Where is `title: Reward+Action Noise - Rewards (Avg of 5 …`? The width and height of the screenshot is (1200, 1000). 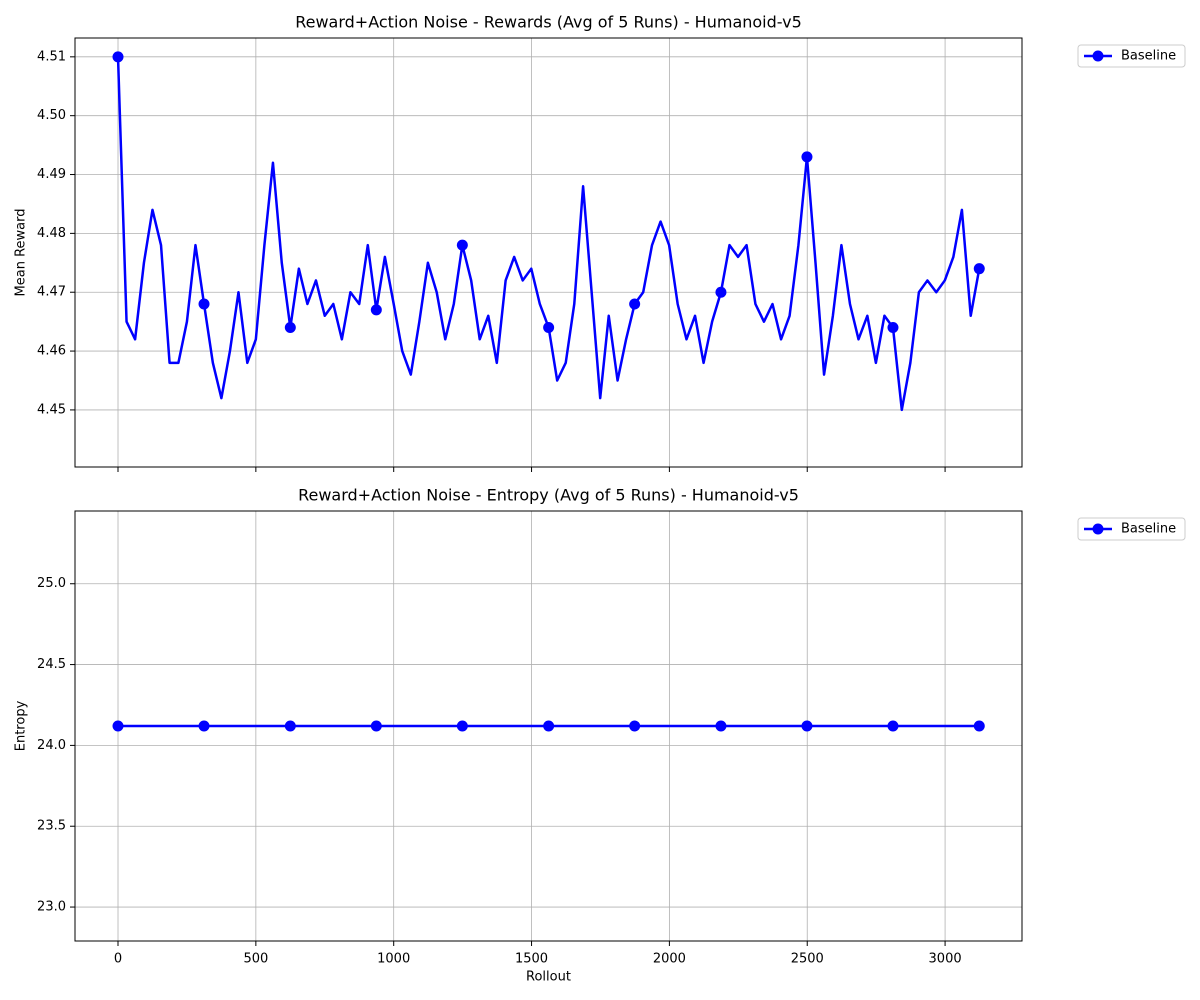 title: Reward+Action Noise - Rewards (Avg of 5 … is located at coordinates (548, 22).